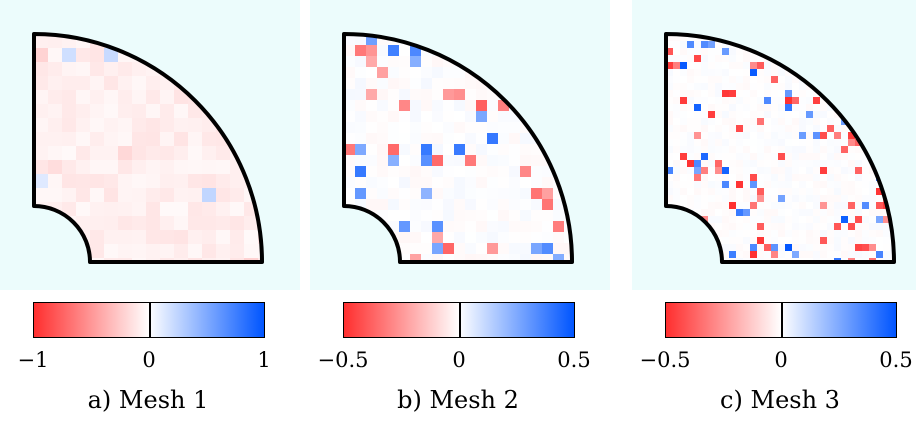  I want to click on caption-mesh-1: a) Mesh 1, so click(148, 400).